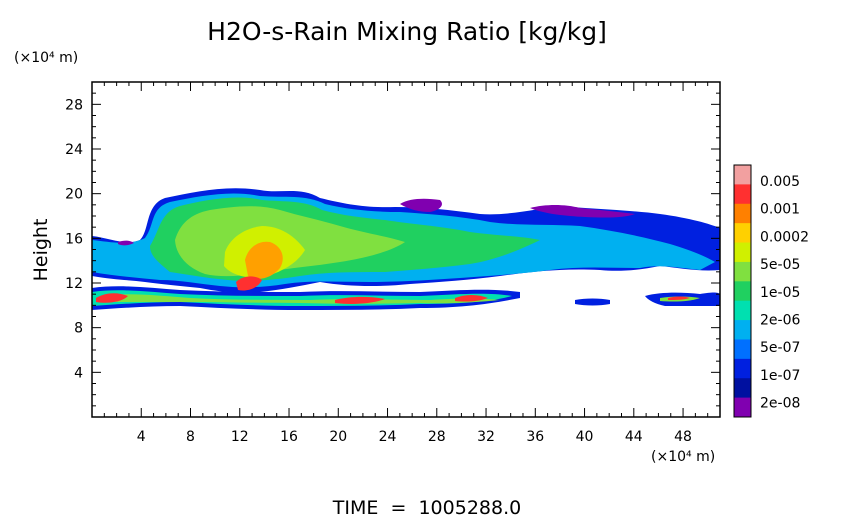 This screenshot has width=854, height=519. Describe the element at coordinates (112, 298) in the screenshot. I see `lower-layer-red-left` at that location.